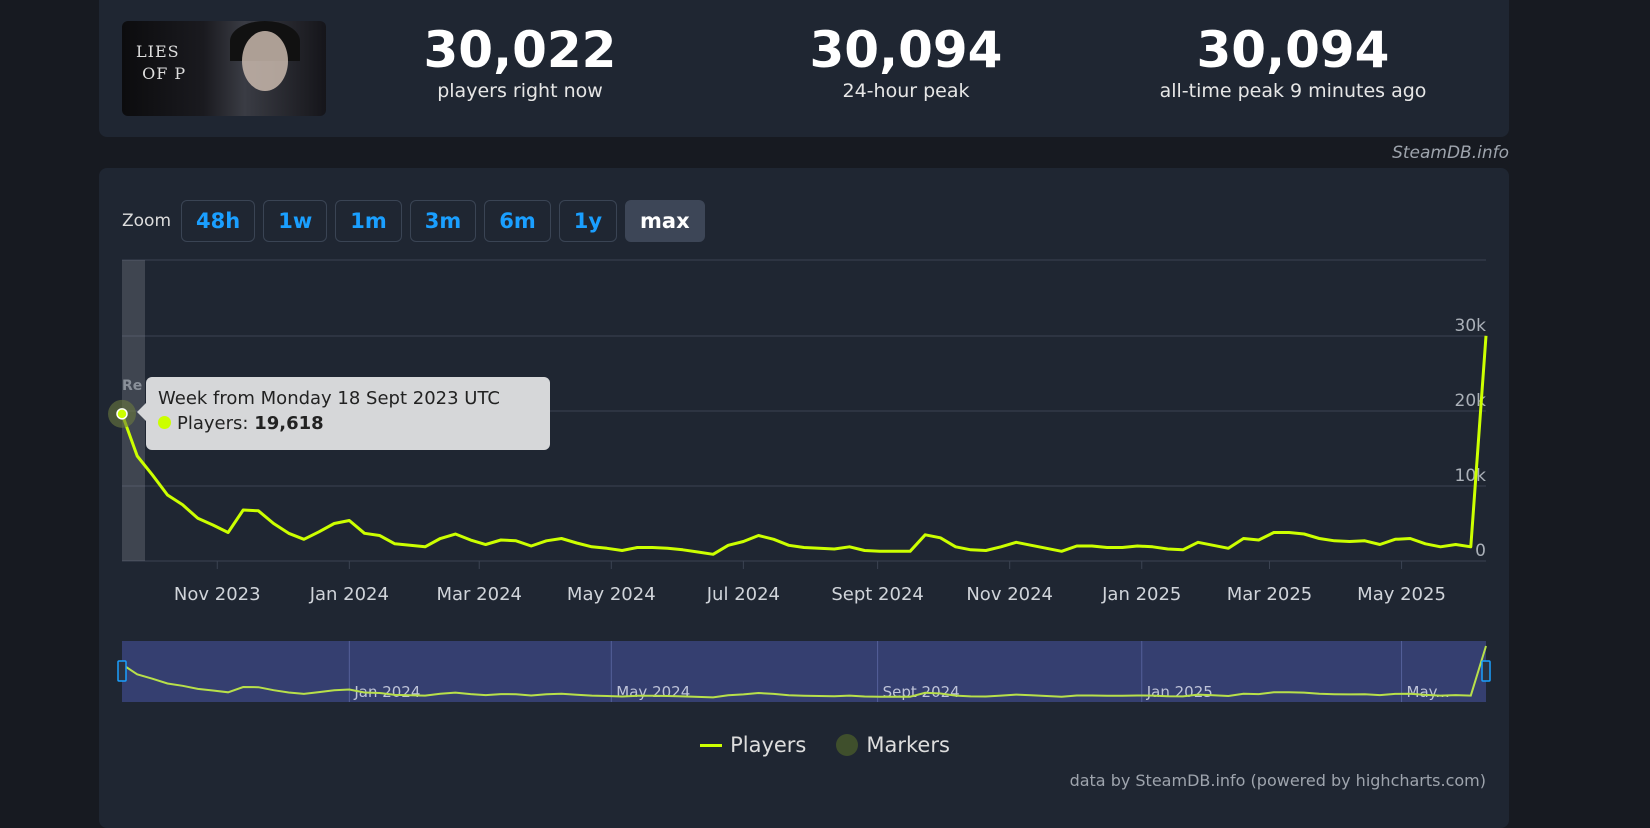 This screenshot has height=828, width=1650. I want to click on zoom-button-6m: 6m, so click(517, 221).